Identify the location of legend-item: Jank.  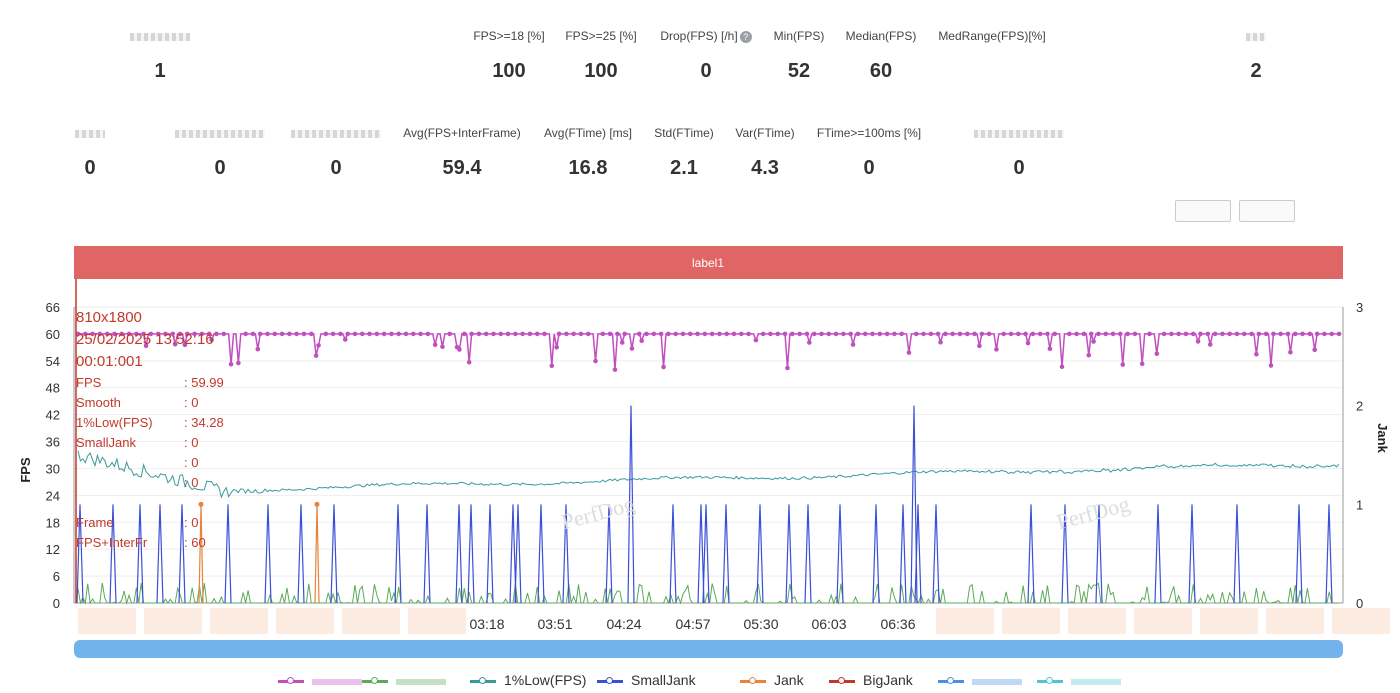
(772, 680).